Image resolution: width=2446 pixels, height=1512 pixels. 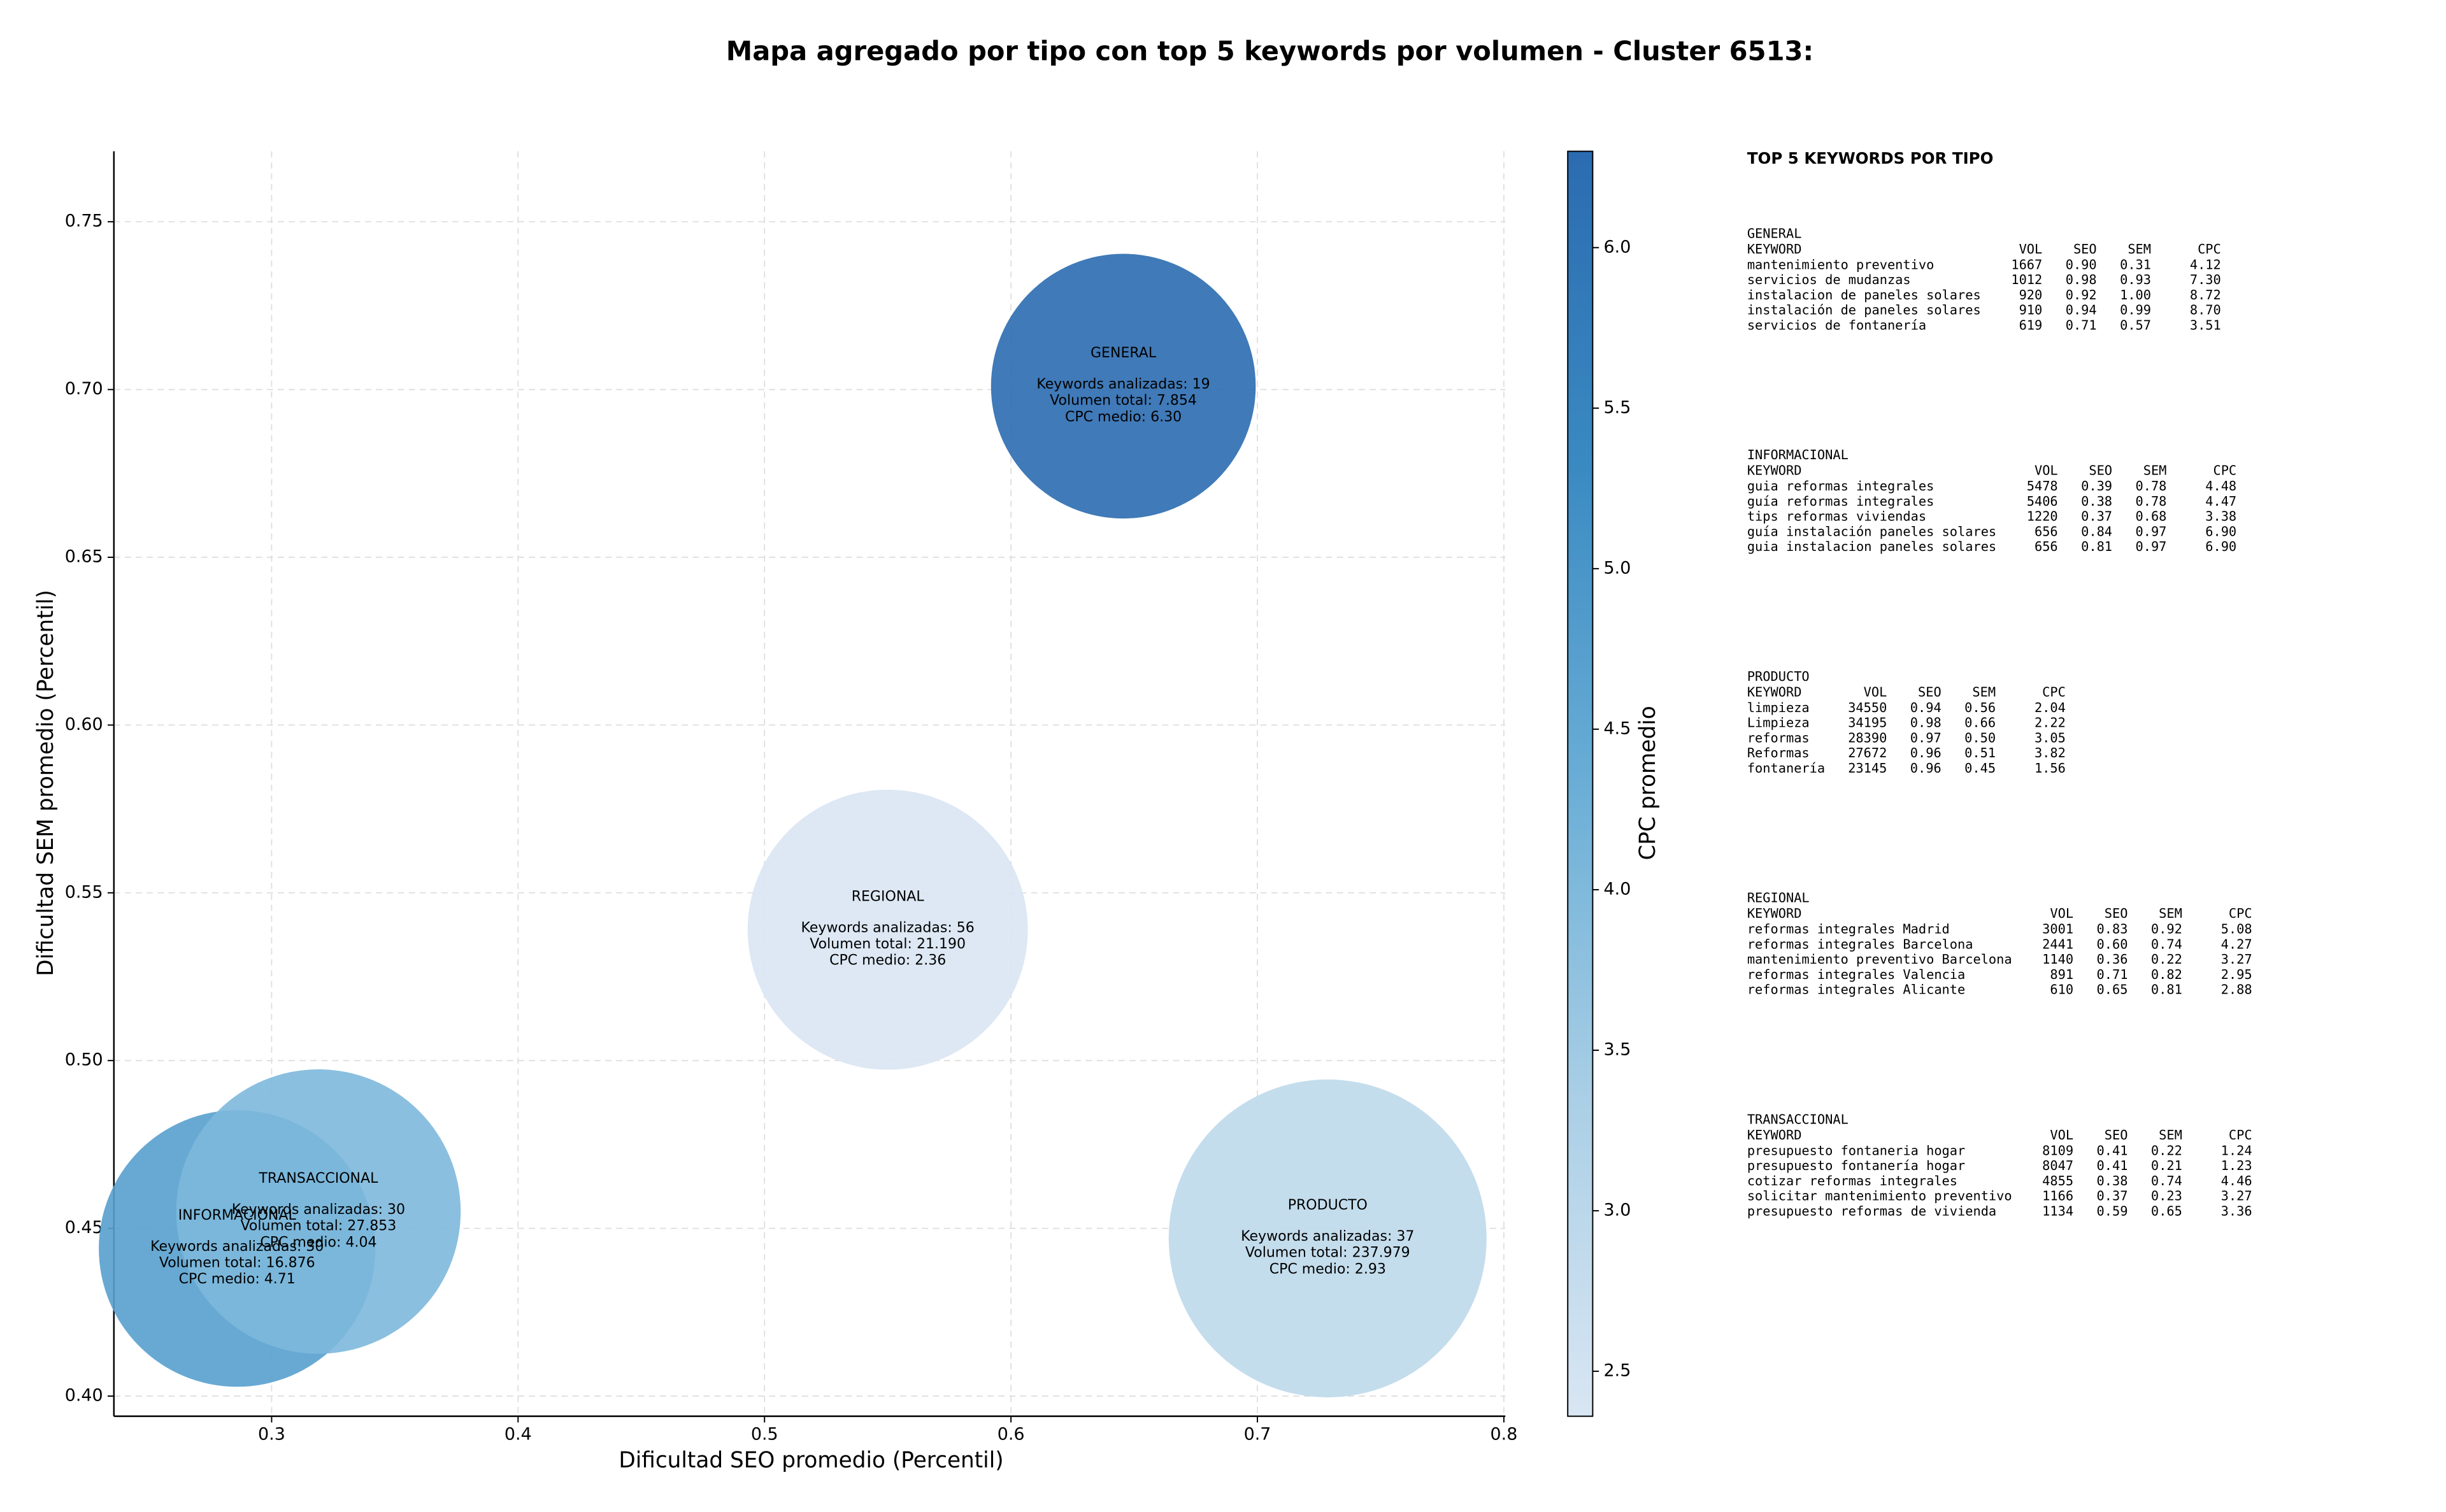 What do you see at coordinates (1779, 737) in the screenshot?
I see `table-cell: reformas` at bounding box center [1779, 737].